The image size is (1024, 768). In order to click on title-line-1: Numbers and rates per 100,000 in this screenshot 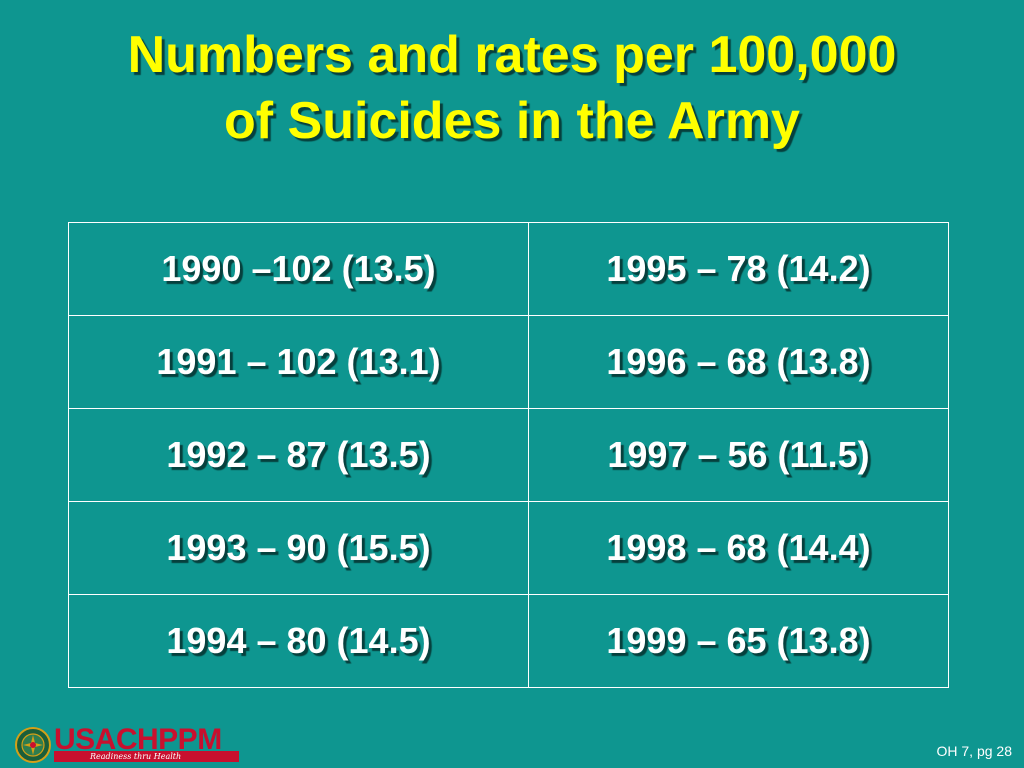, I will do `click(512, 55)`.